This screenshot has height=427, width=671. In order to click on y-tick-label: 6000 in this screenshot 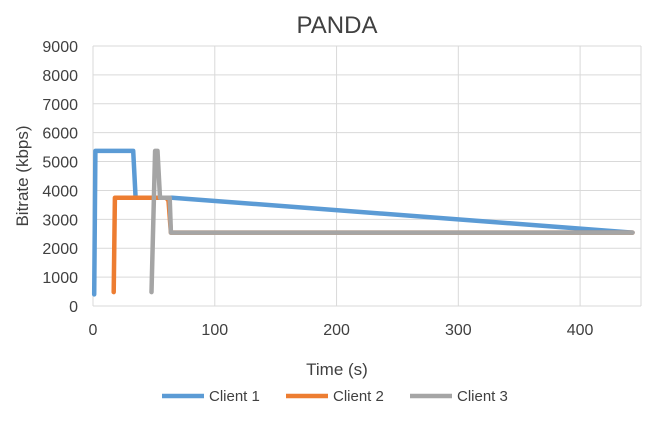, I will do `click(60, 134)`.